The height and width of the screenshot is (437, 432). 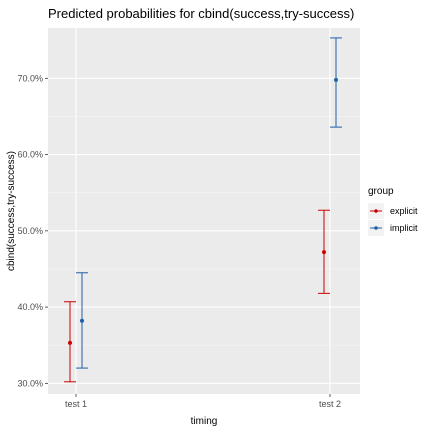 What do you see at coordinates (30, 383) in the screenshot?
I see `y-tick-label: 30.0%` at bounding box center [30, 383].